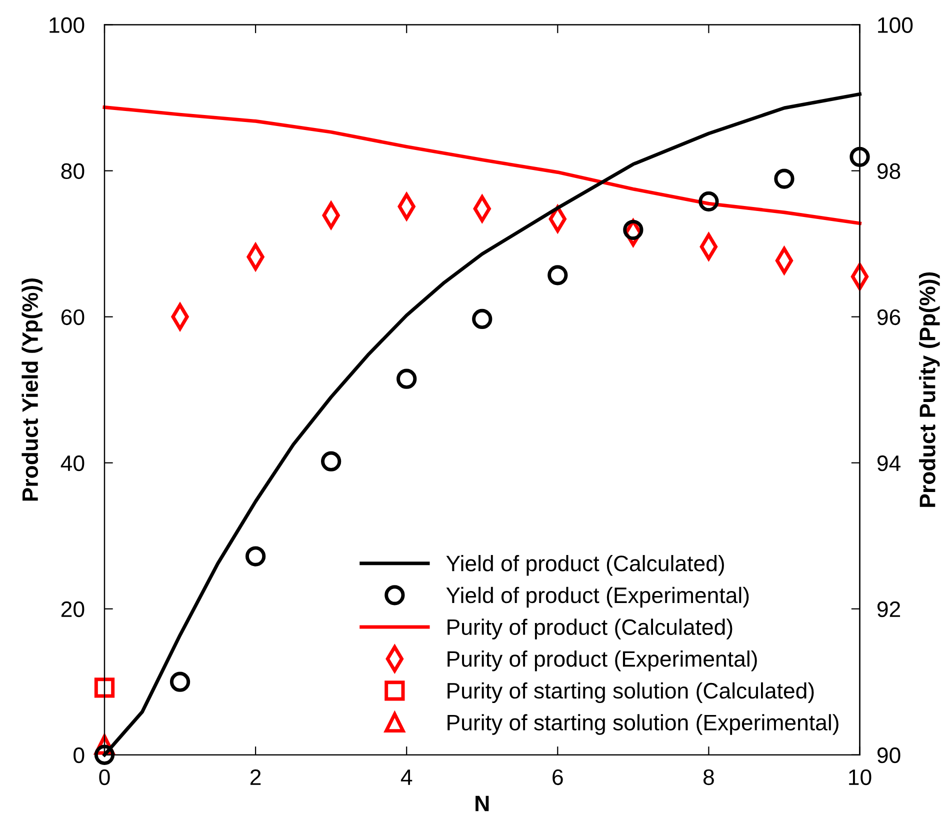 The height and width of the screenshot is (825, 950). What do you see at coordinates (67, 25) in the screenshot?
I see `y-tick-label: 100` at bounding box center [67, 25].